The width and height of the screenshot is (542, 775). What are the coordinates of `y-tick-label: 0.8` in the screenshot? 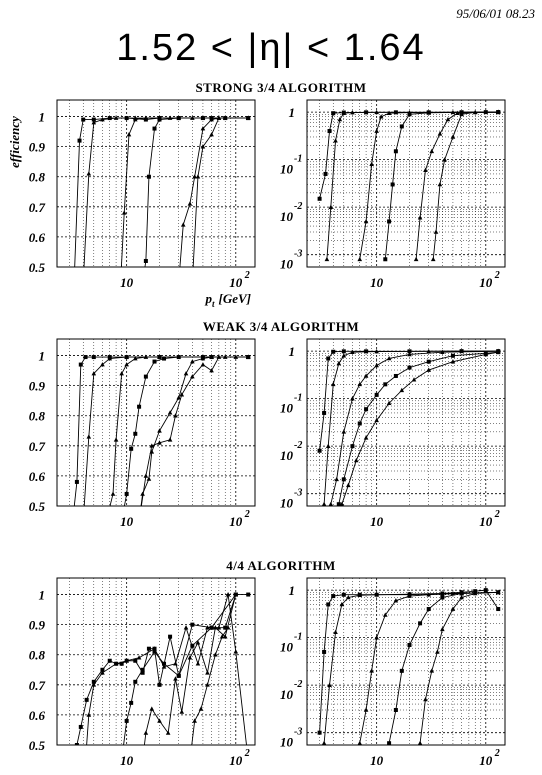 It's located at (37, 655).